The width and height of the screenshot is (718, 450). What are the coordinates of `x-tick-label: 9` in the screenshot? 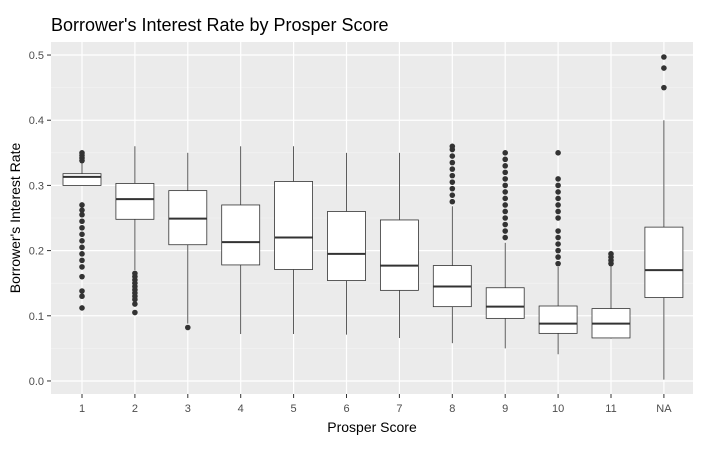 It's located at (505, 409).